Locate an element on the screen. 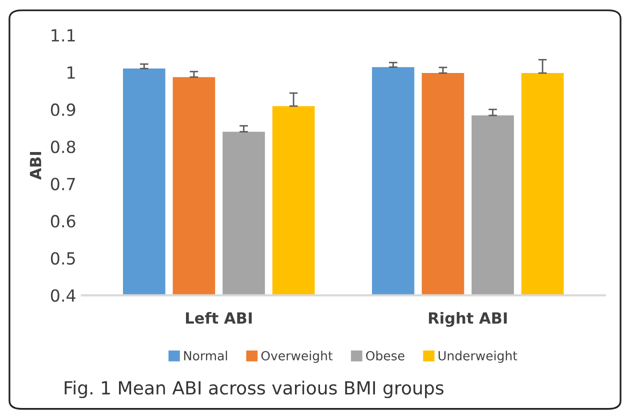  x-tick-label: Left ABI is located at coordinates (219, 318).